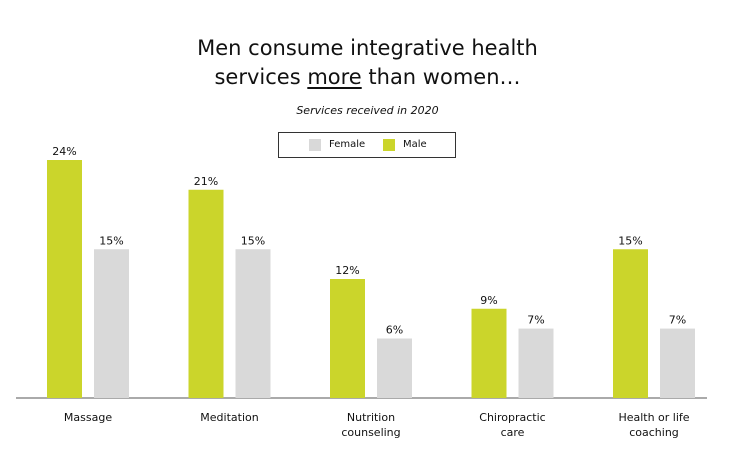 The width and height of the screenshot is (735, 452). I want to click on bar-female-nutrition, so click(394, 368).